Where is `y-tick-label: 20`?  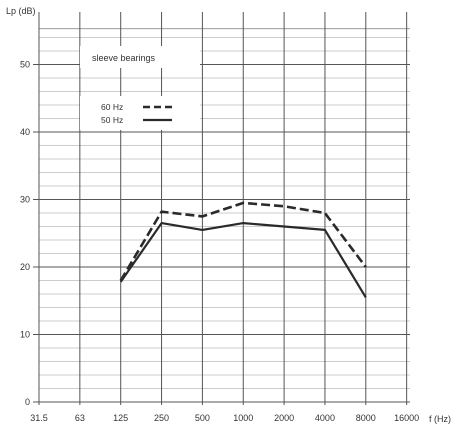 y-tick-label: 20 is located at coordinates (25, 267).